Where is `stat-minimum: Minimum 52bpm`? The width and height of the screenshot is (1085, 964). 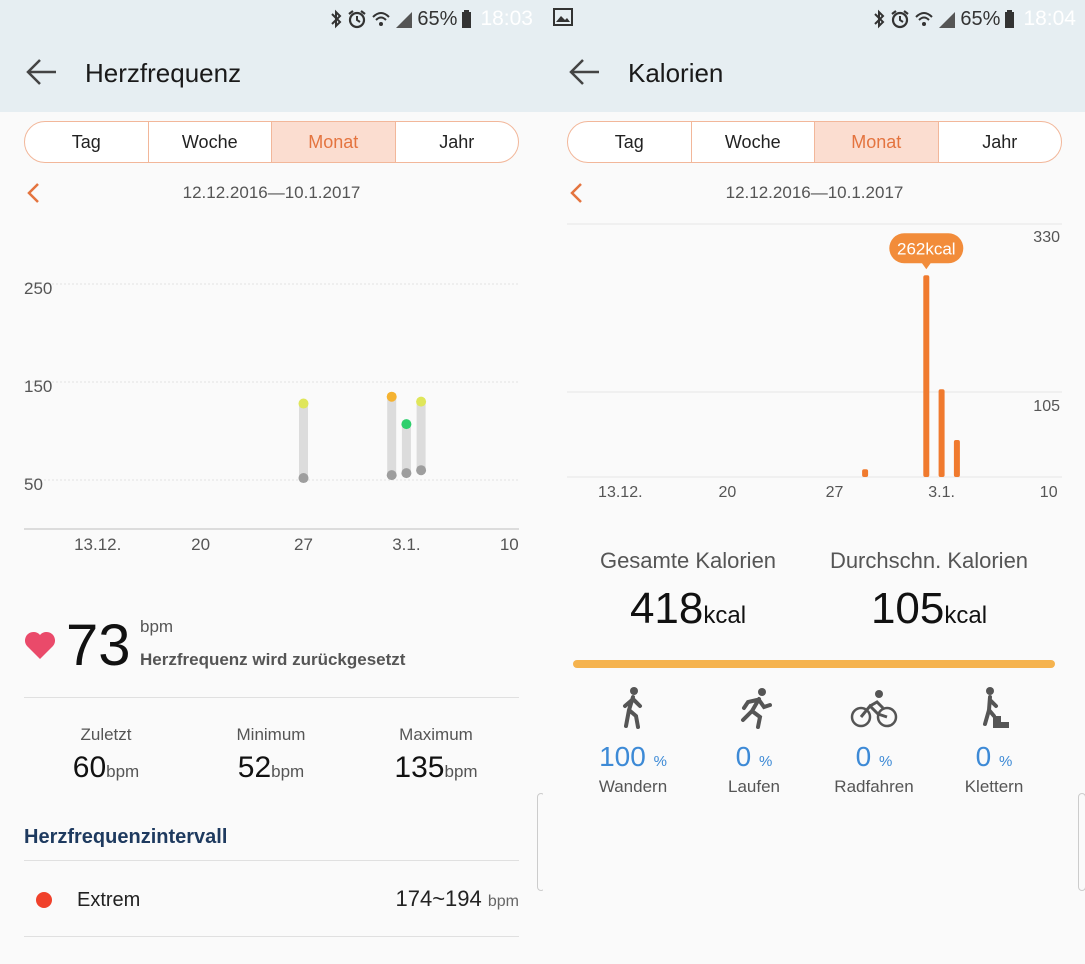
stat-minimum: Minimum 52bpm is located at coordinates (271, 755).